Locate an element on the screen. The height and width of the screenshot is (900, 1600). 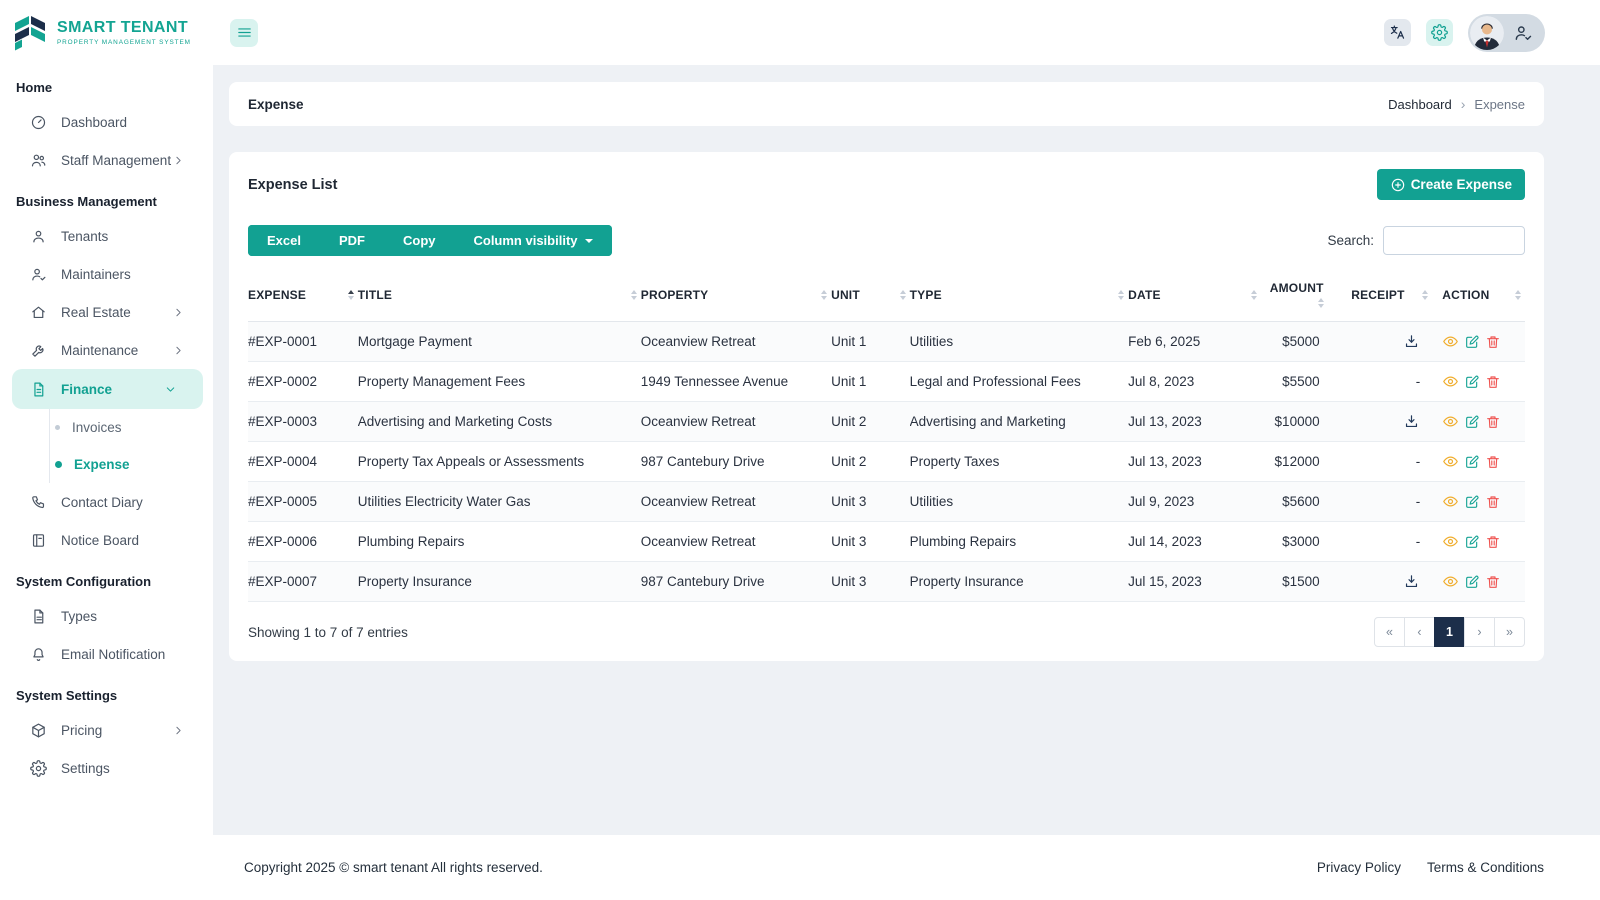
column-header-date: DATE is located at coordinates (1195, 295).